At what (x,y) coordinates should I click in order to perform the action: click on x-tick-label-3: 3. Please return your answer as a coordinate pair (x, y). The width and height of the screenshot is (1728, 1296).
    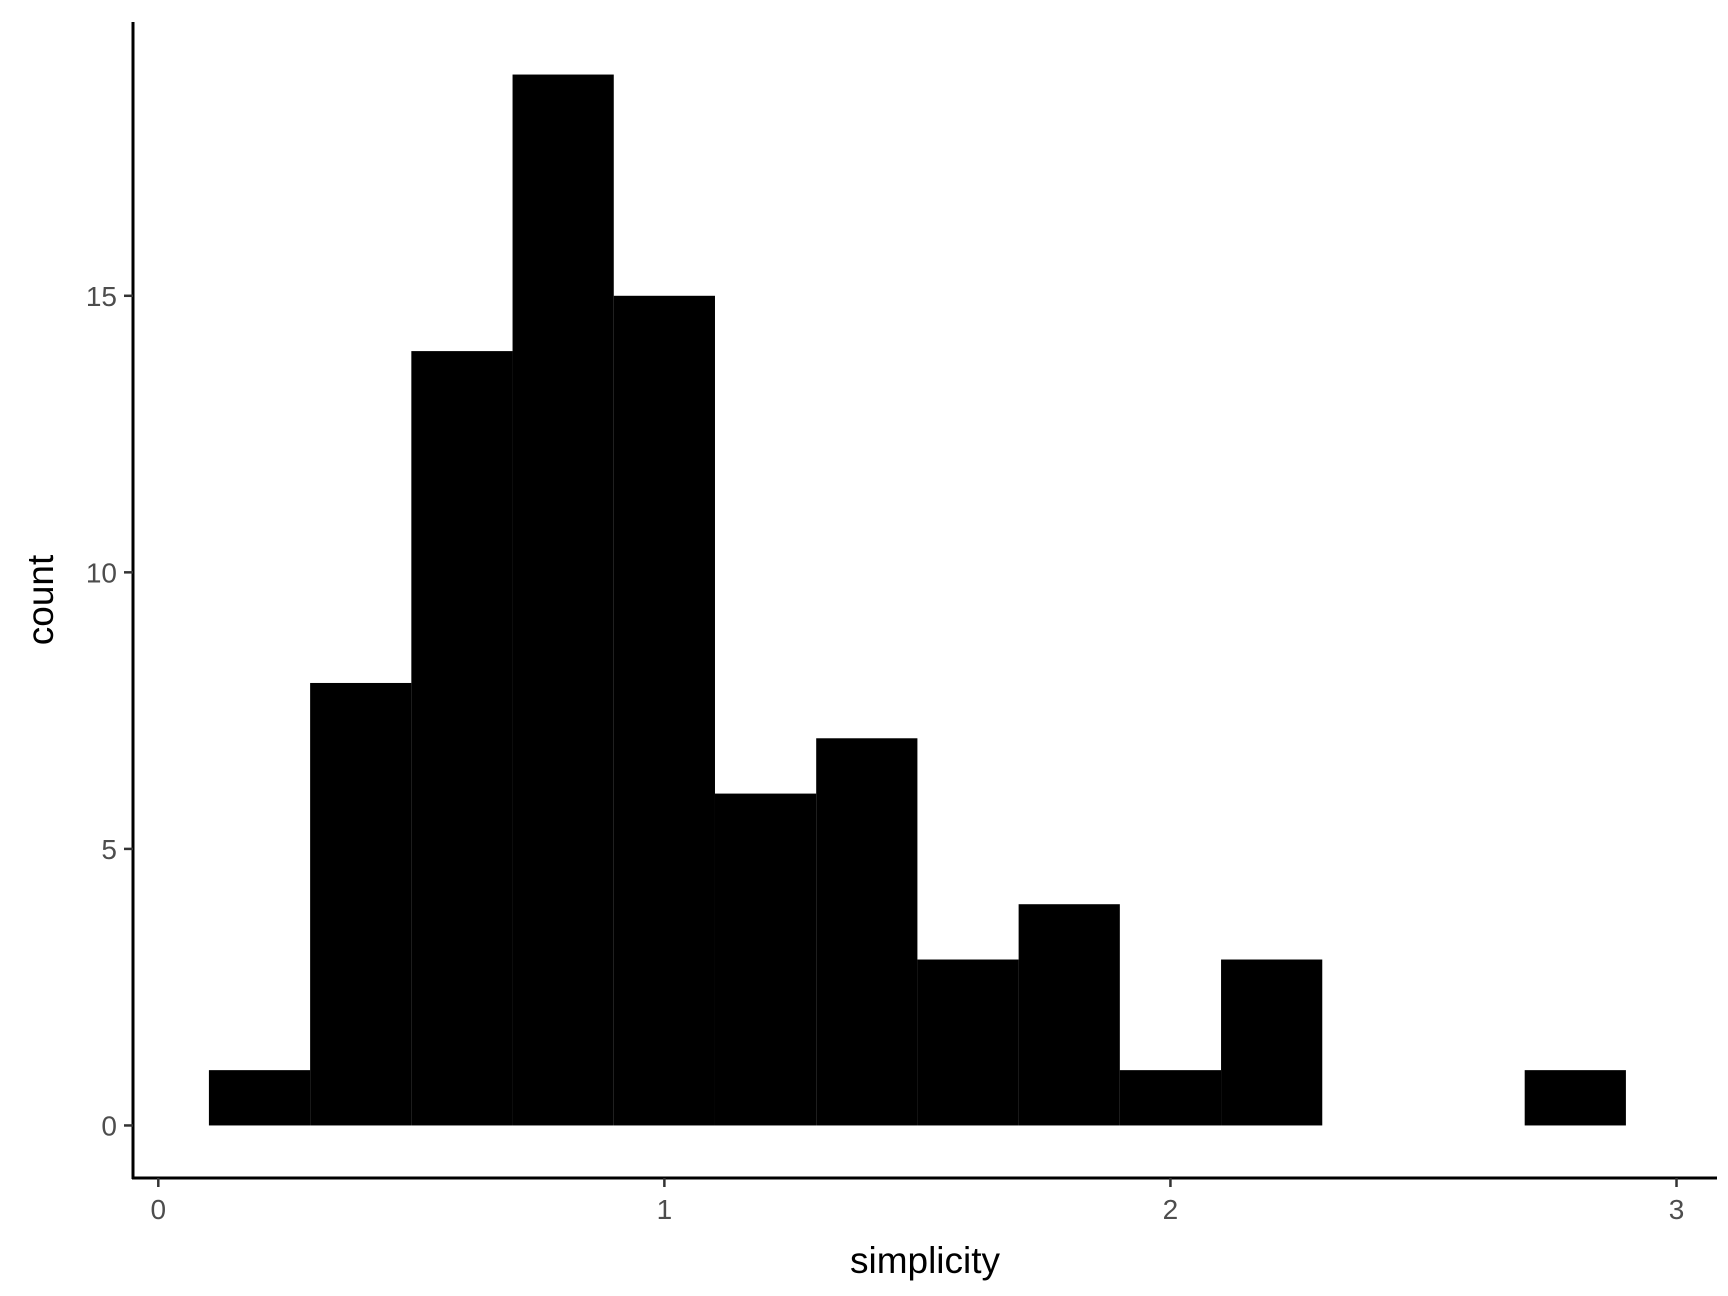
    Looking at the image, I should click on (1677, 1209).